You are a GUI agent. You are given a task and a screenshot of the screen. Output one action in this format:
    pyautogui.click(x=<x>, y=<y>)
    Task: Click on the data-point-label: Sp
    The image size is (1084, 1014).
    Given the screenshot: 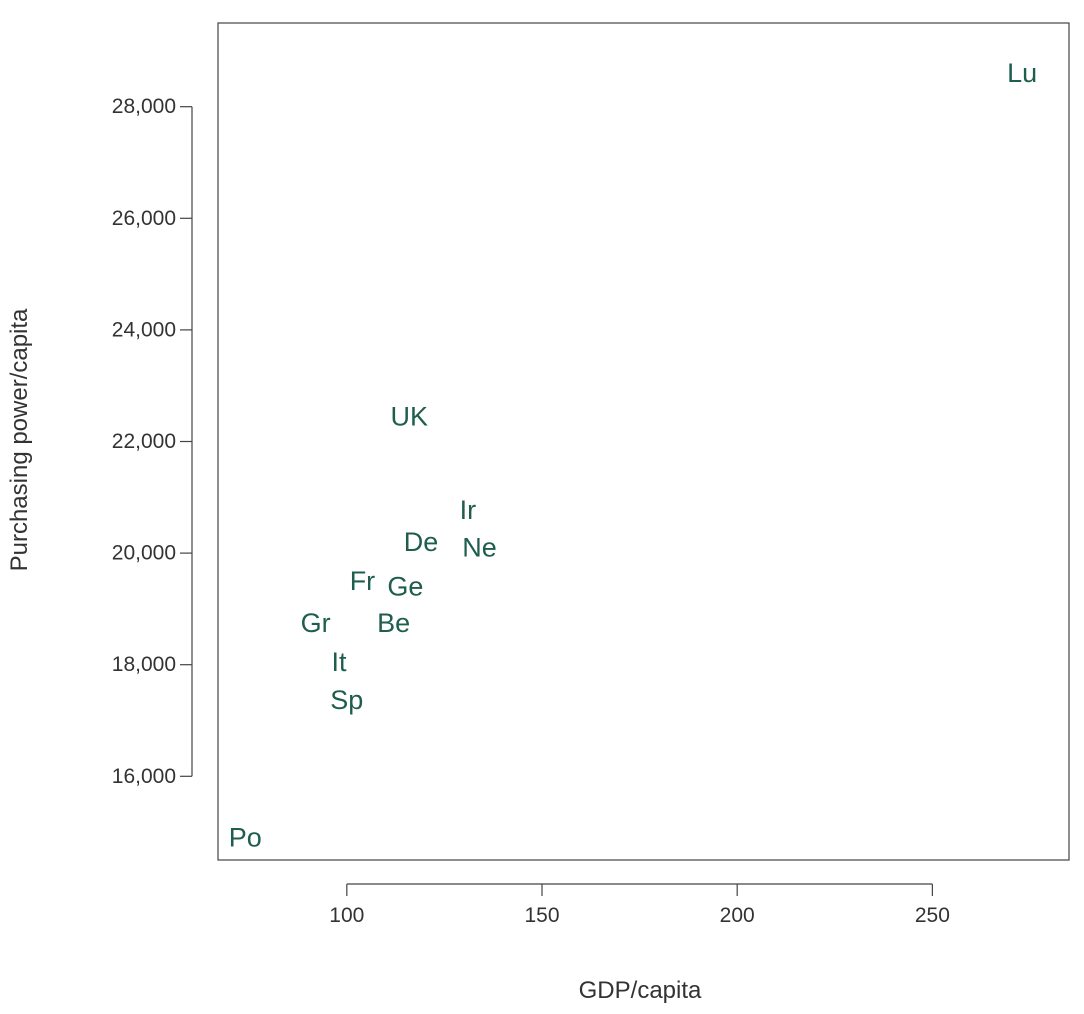 What is the action you would take?
    pyautogui.click(x=346, y=700)
    